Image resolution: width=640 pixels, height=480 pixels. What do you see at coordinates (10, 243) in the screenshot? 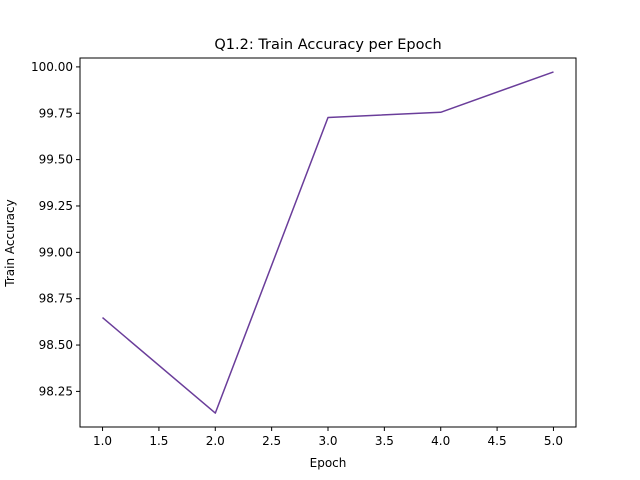
I see `y-axis-label: Train Accuracy` at bounding box center [10, 243].